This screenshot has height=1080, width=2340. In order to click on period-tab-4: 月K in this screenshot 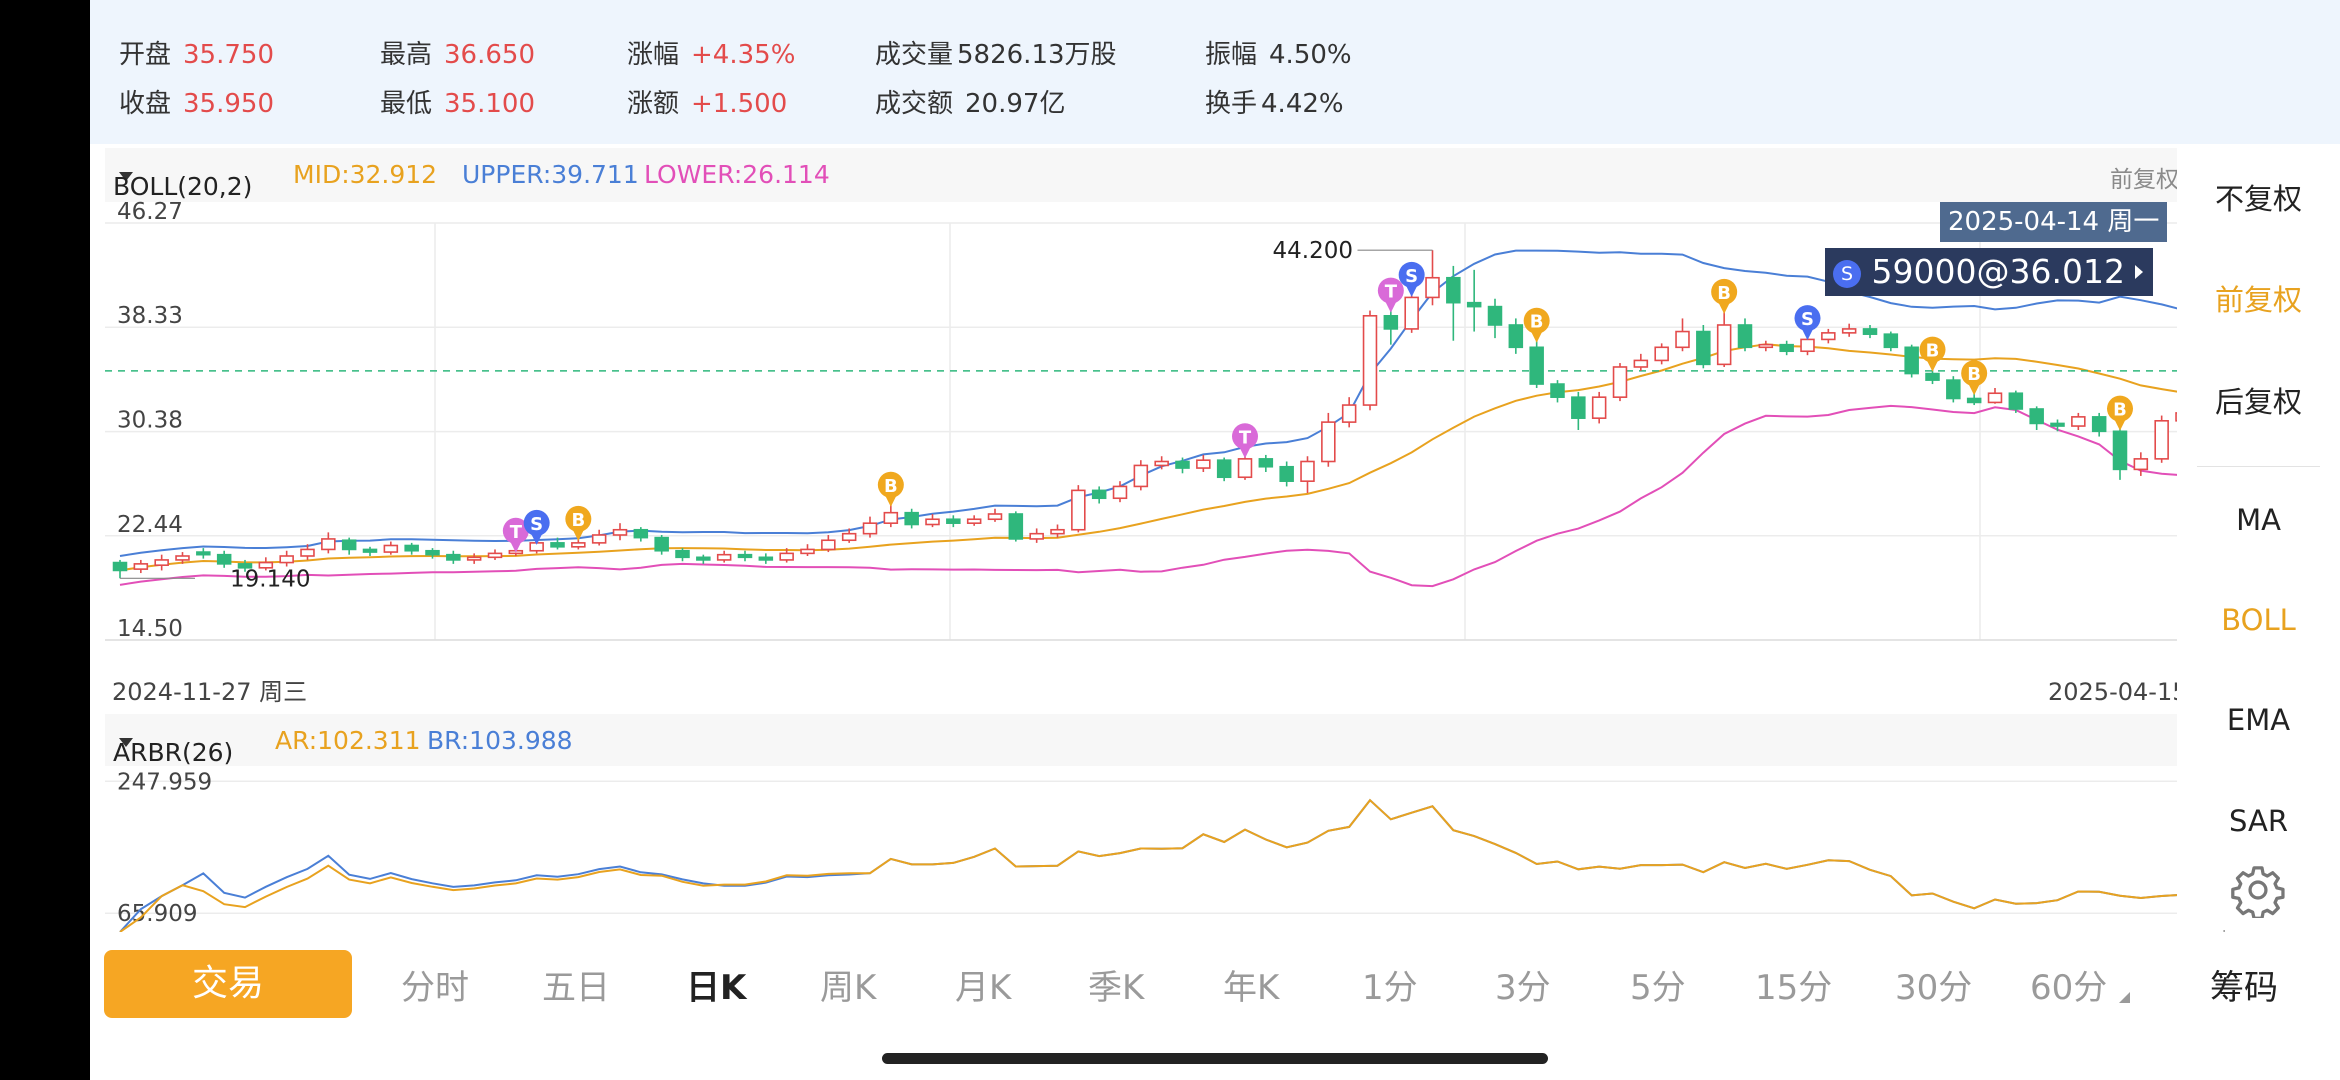, I will do `click(983, 988)`.